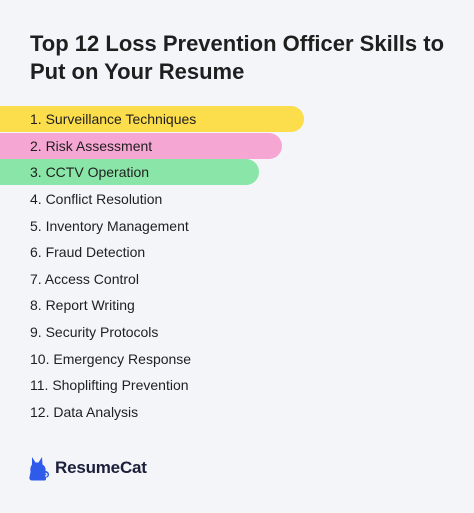 Image resolution: width=474 pixels, height=513 pixels. Describe the element at coordinates (152, 119) in the screenshot. I see `skill-item-1: 1. Surveillance Techniques` at that location.